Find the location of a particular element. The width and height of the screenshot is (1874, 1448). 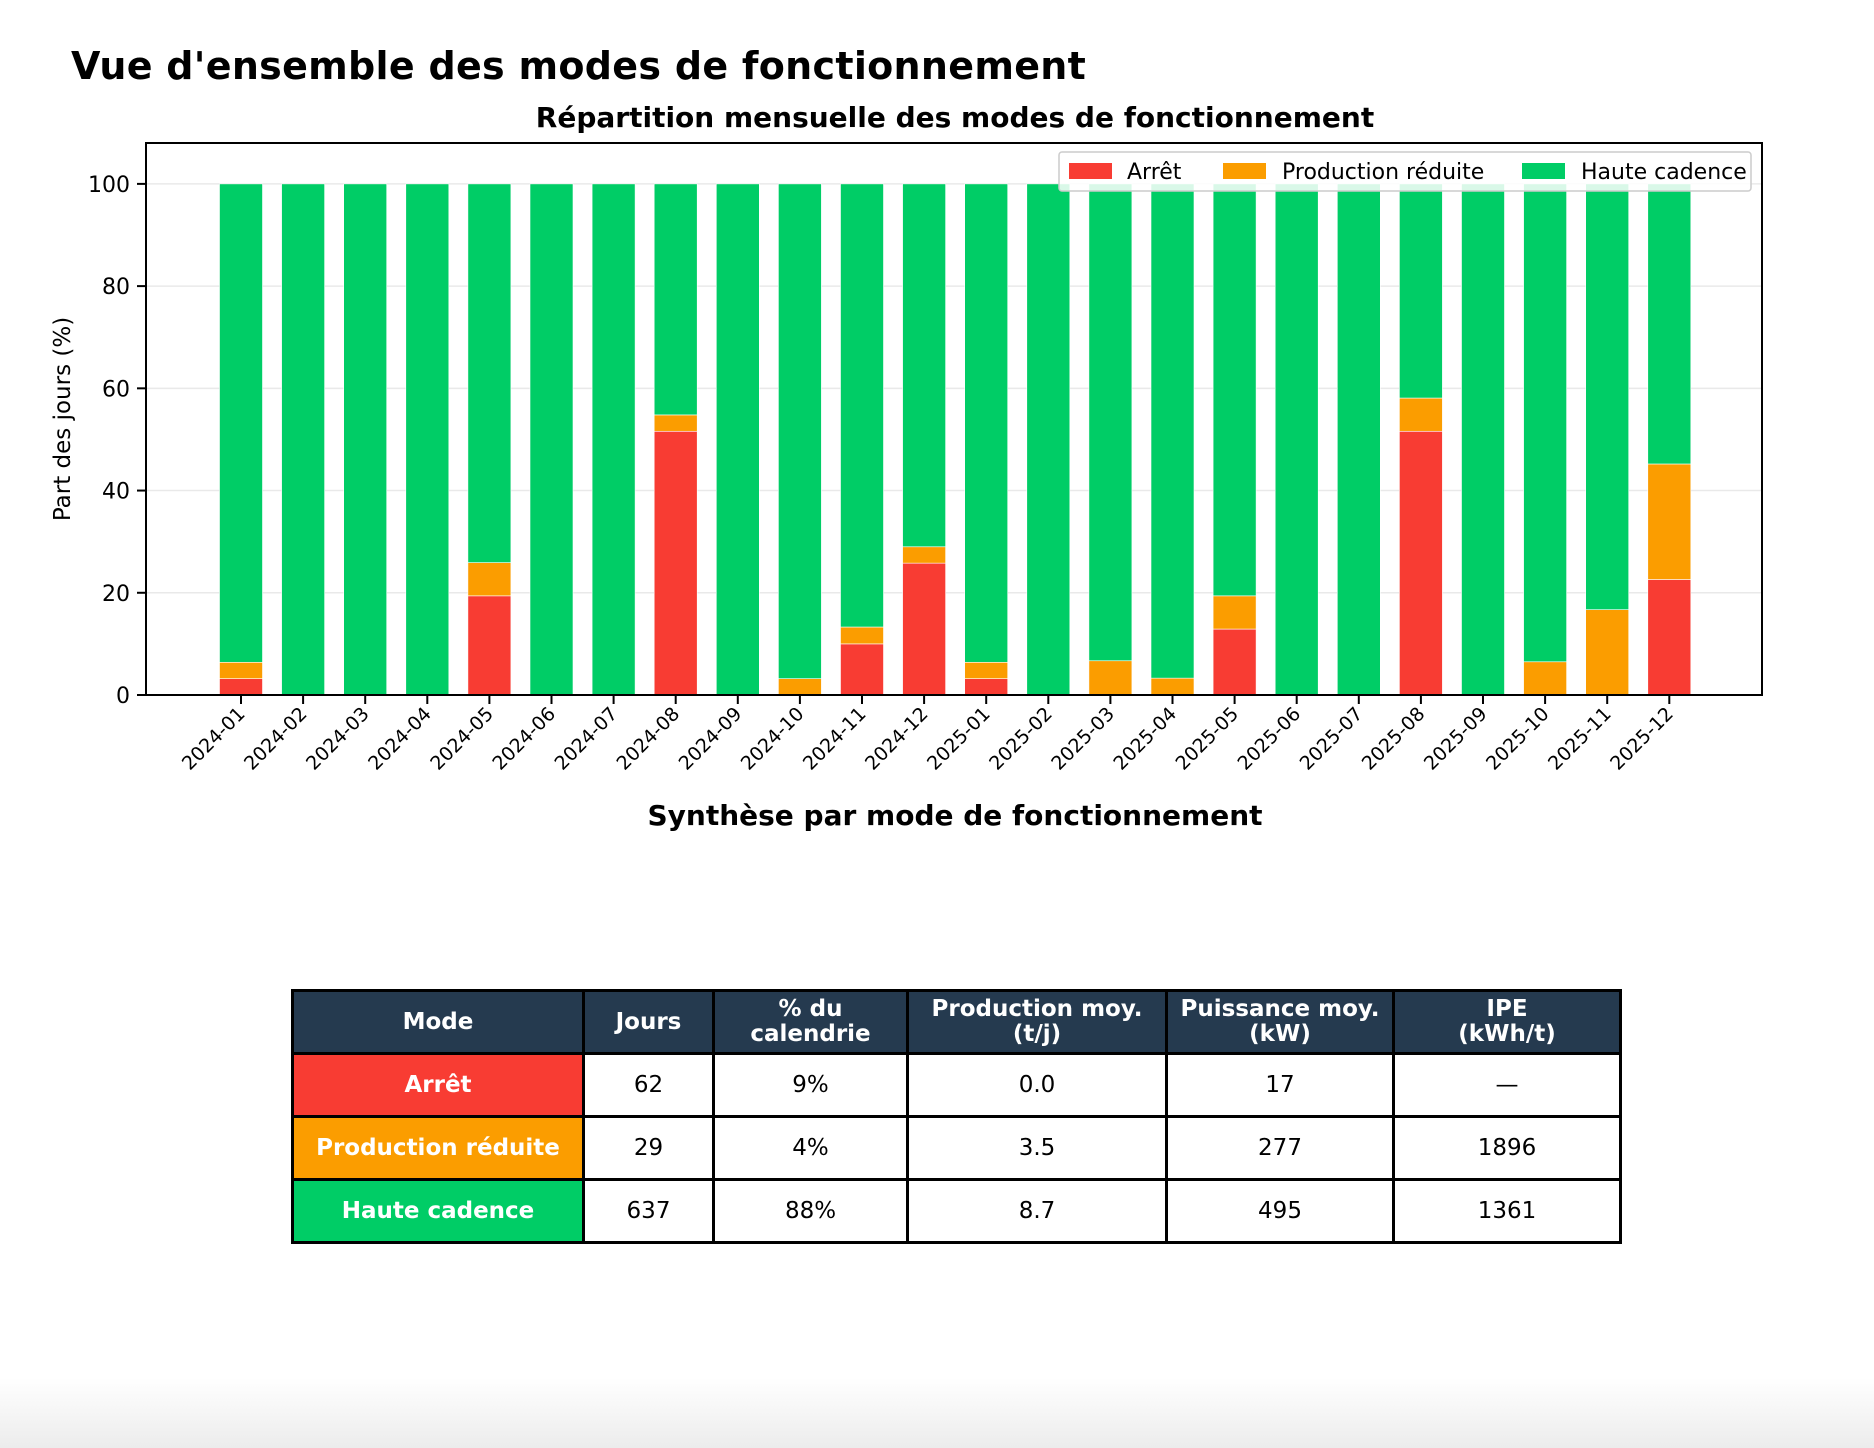

table-title: Synthèse par mode de fonctionnement is located at coordinates (955, 815).